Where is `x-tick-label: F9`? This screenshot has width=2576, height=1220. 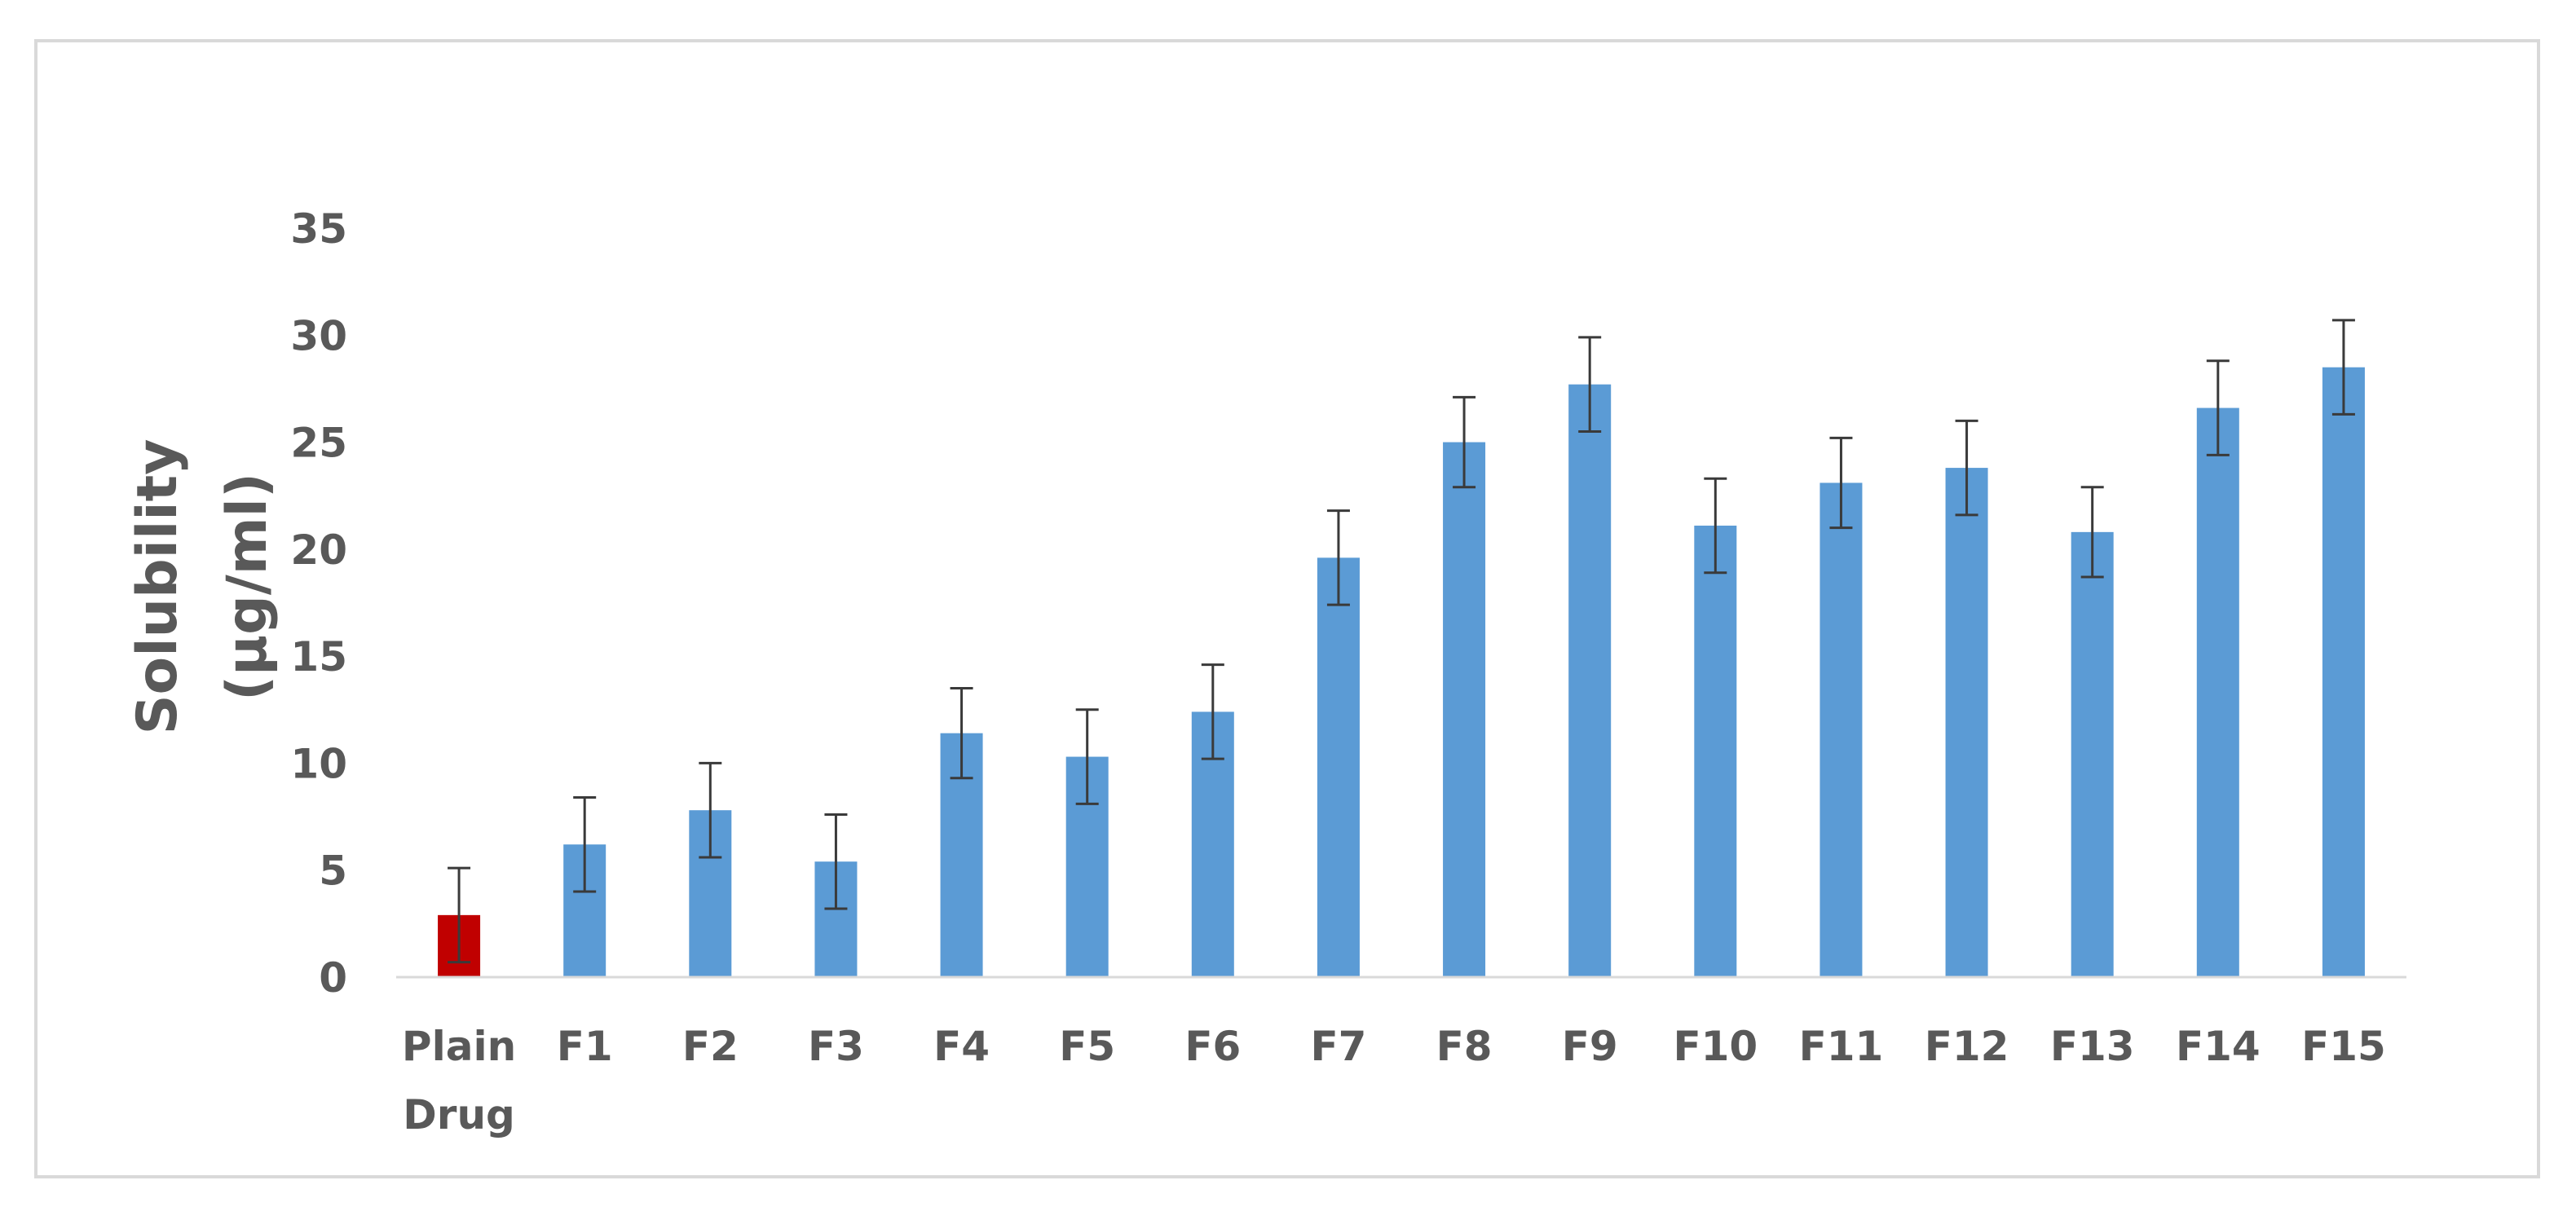 x-tick-label: F9 is located at coordinates (1590, 1046).